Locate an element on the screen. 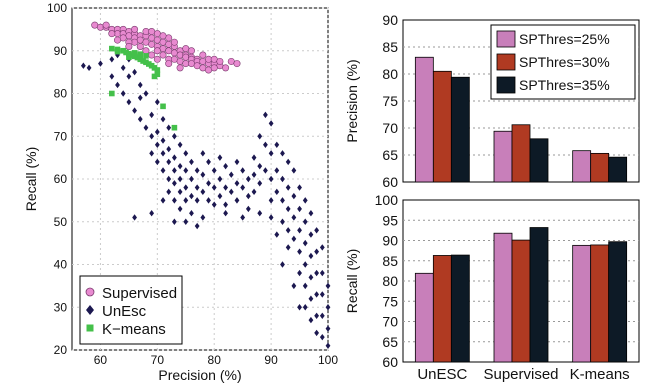  category-label: K-means is located at coordinates (600, 374).